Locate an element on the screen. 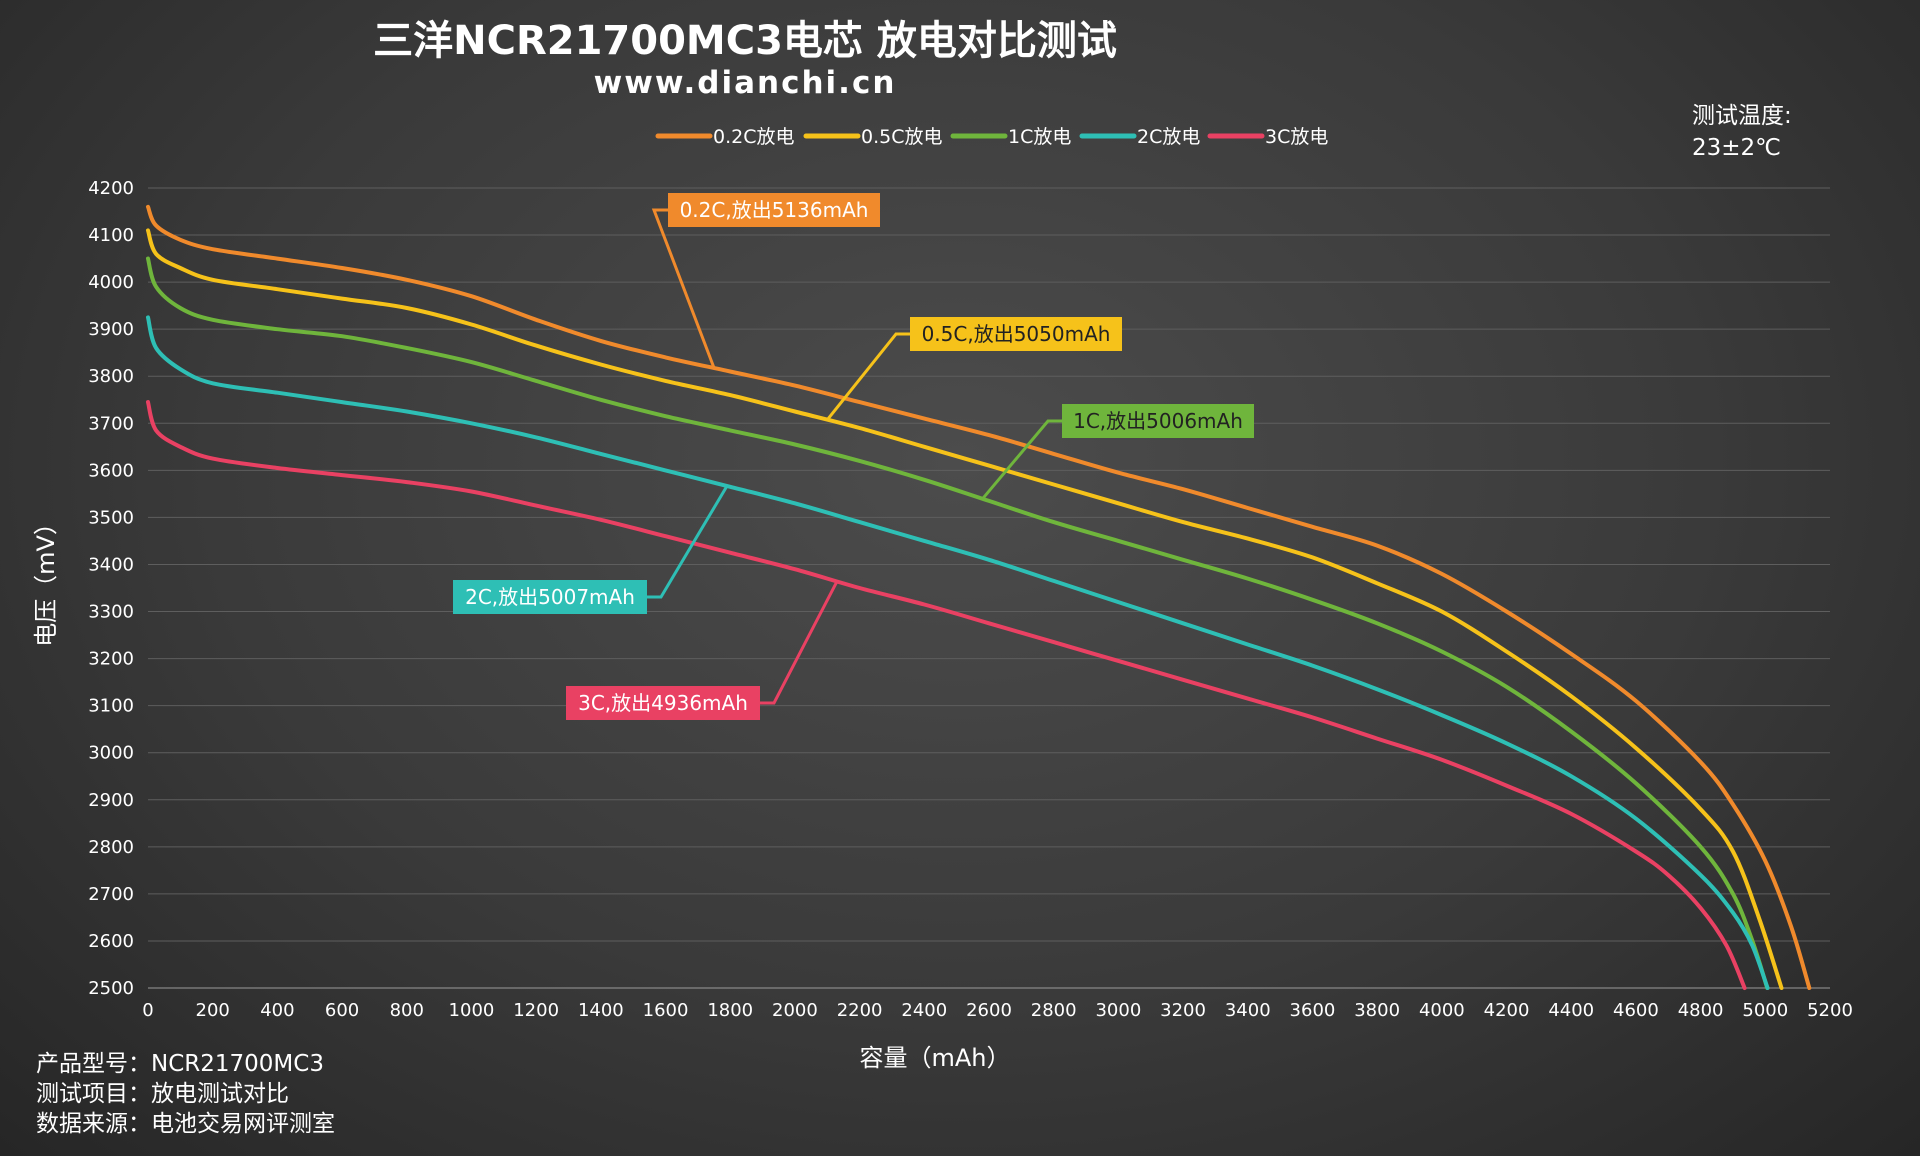 Image resolution: width=1920 pixels, height=1156 pixels. info-model: 产品型号：NCR21700MC3 is located at coordinates (180, 1064).